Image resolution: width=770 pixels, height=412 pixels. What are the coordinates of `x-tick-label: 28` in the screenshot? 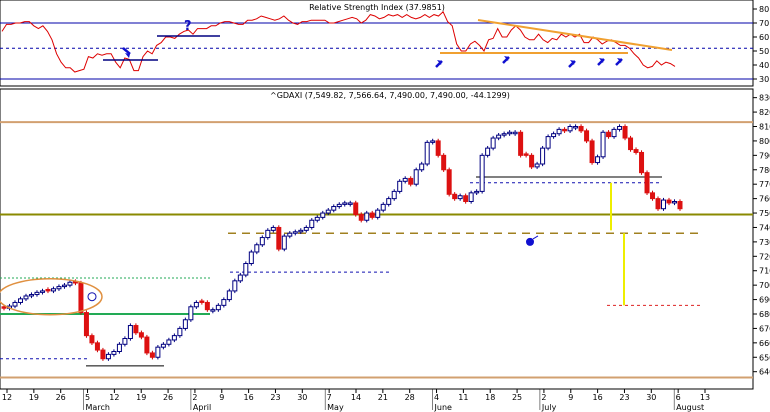 It's located at (410, 397).